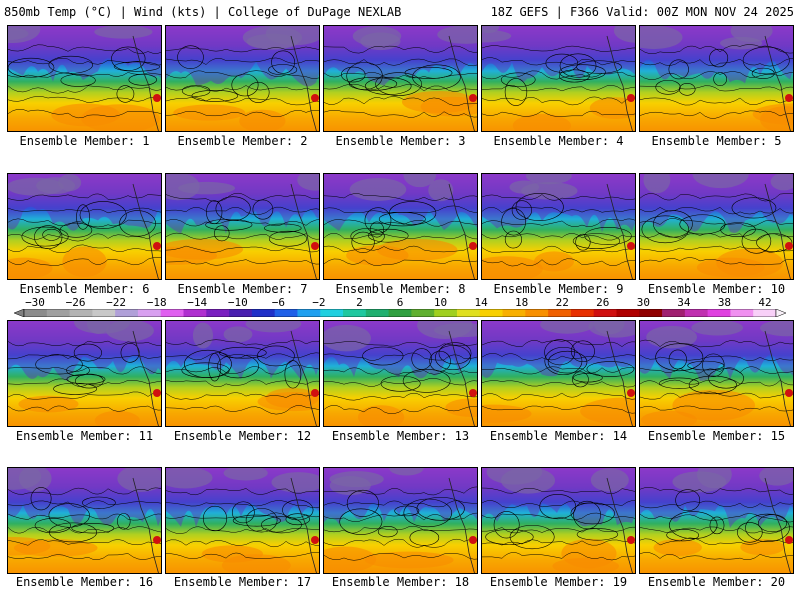  Describe the element at coordinates (400, 436) in the screenshot. I see `ensemble-member-label: Ensemble Member: 13` at that location.